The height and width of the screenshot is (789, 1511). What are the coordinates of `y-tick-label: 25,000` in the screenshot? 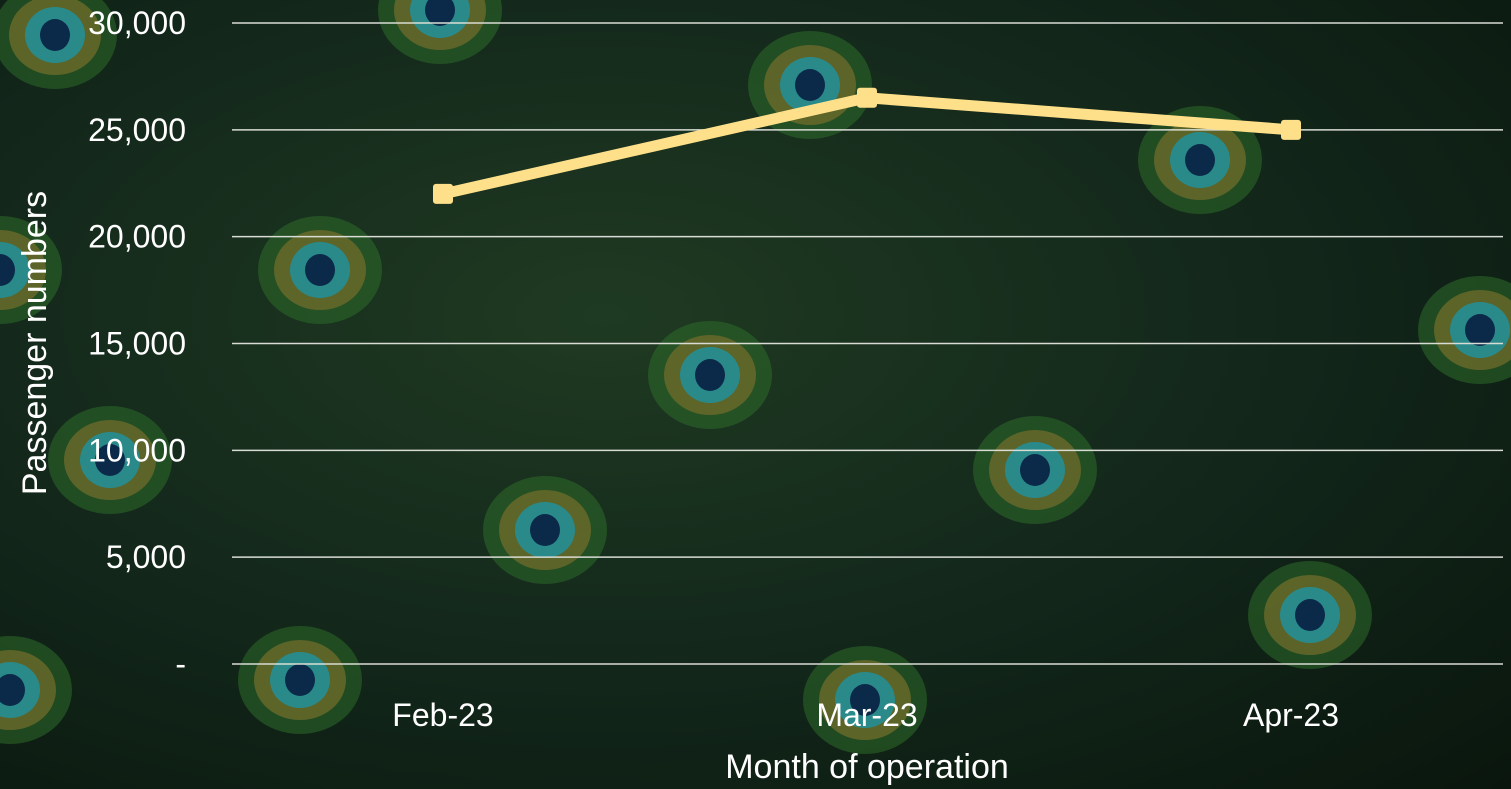 It's located at (137, 130).